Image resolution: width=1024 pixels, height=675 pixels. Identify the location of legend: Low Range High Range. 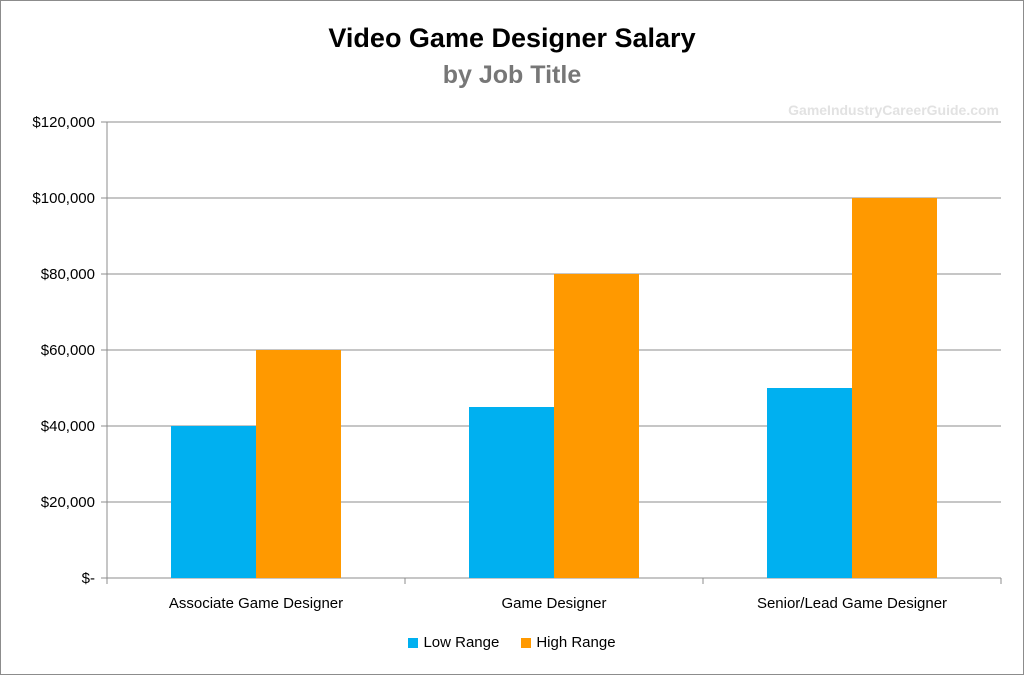
(512, 642).